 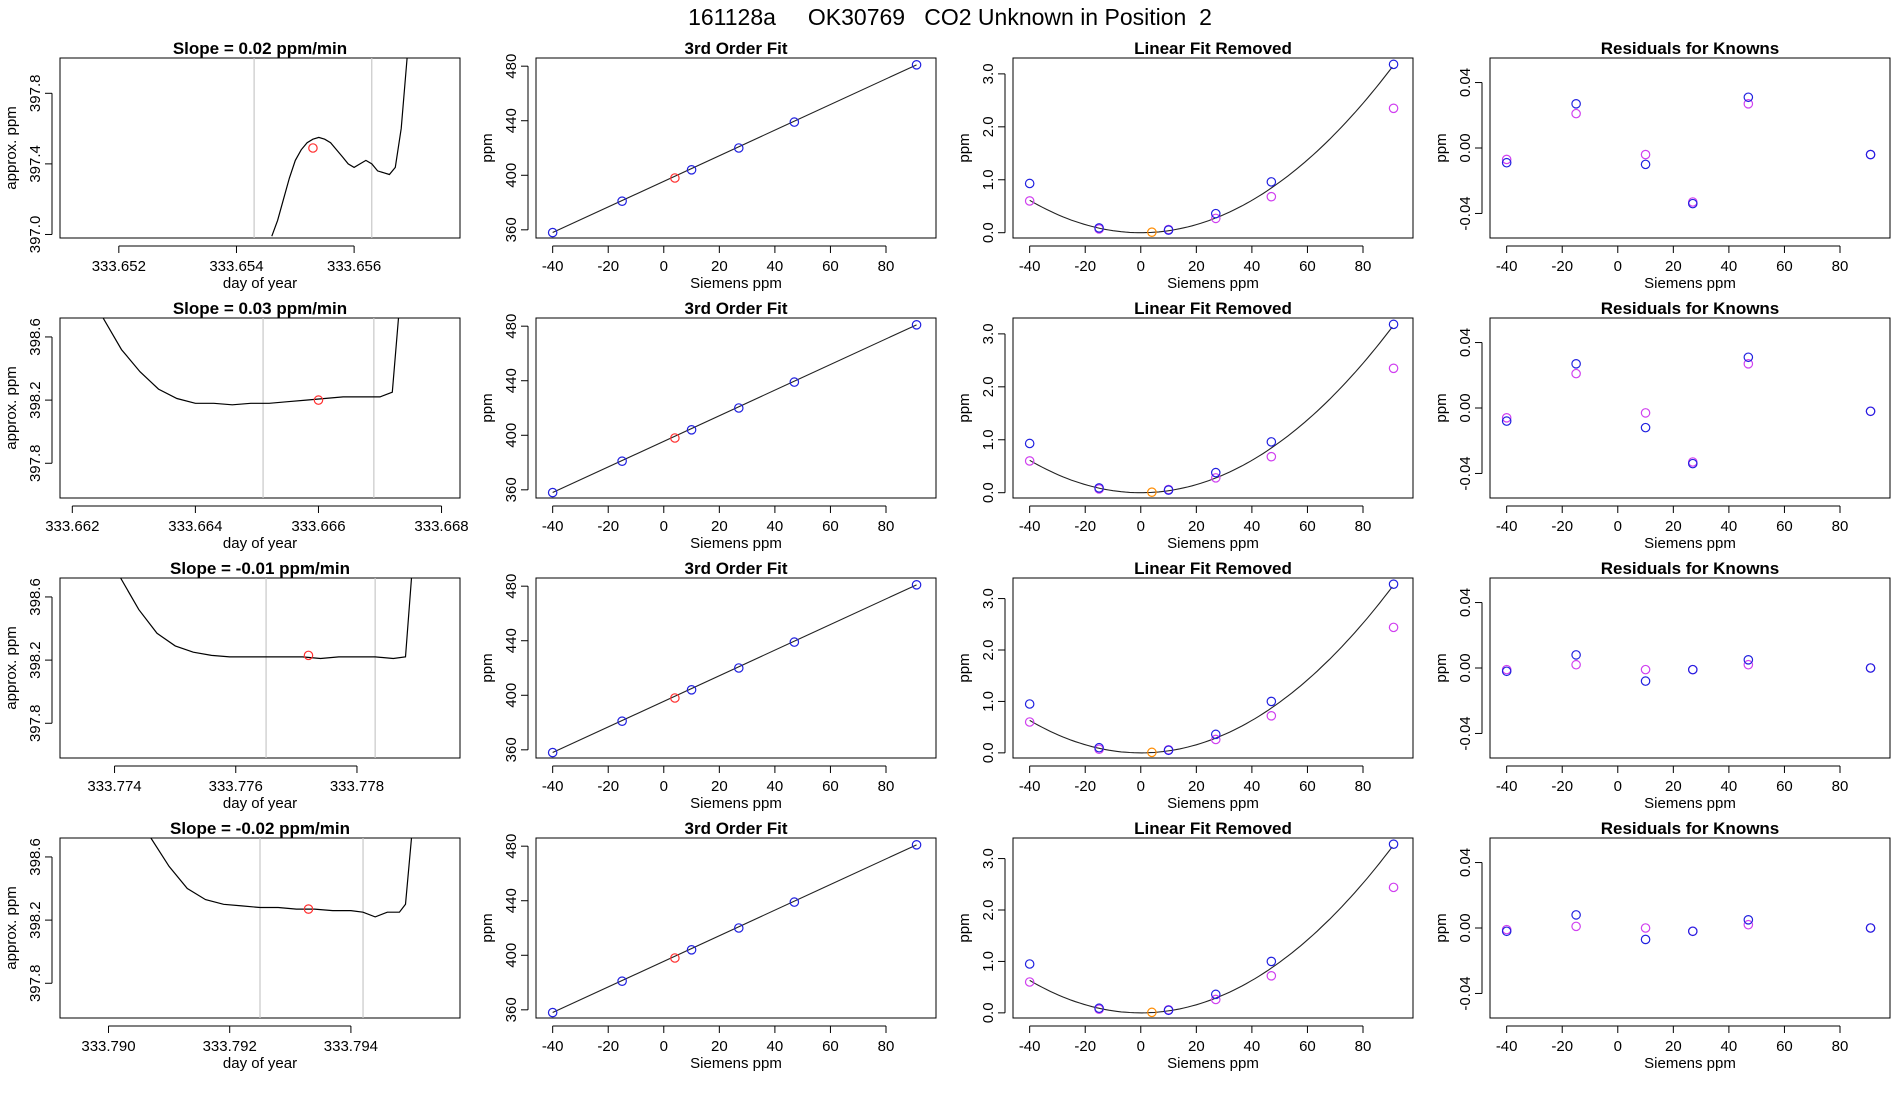 What do you see at coordinates (964, 147) in the screenshot?
I see `panel-1-3-y-label: ppm` at bounding box center [964, 147].